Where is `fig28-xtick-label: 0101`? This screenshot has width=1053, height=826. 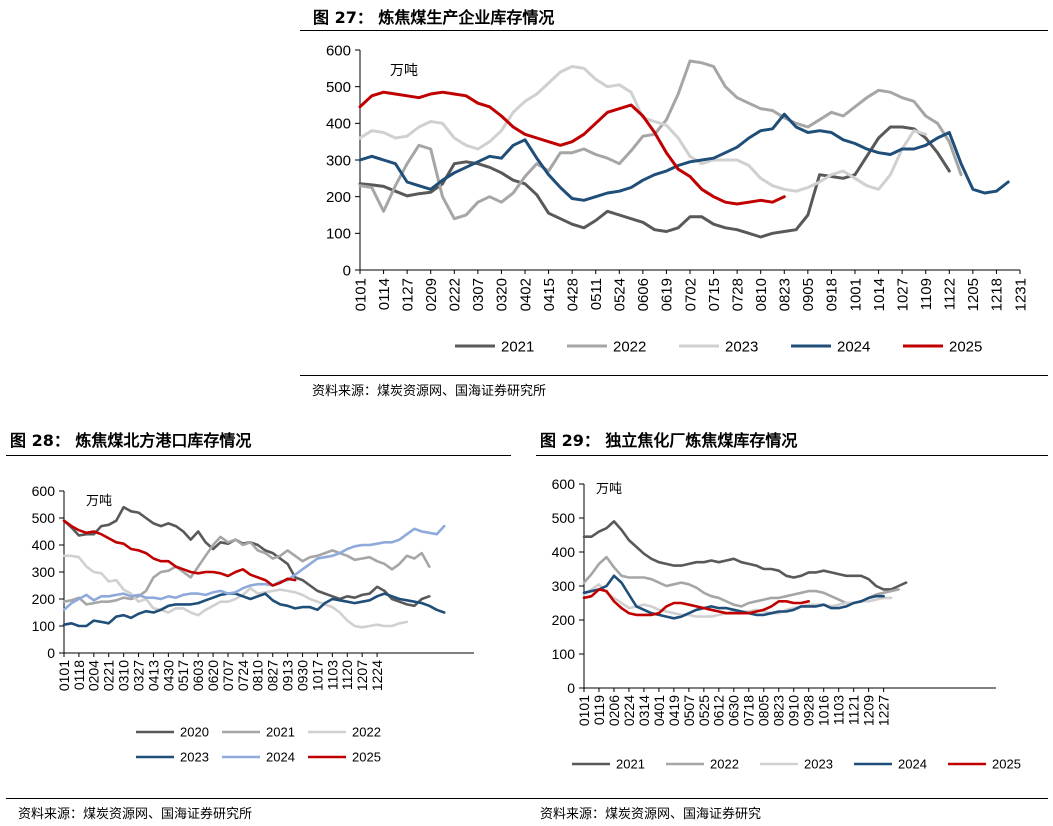 fig28-xtick-label: 0101 is located at coordinates (64, 675).